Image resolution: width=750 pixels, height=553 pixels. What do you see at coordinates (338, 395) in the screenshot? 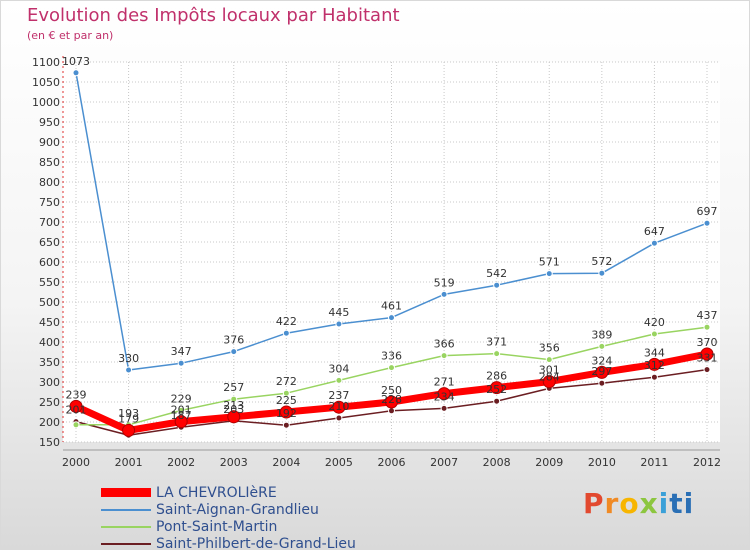
I see `data-label: 237` at bounding box center [338, 395].